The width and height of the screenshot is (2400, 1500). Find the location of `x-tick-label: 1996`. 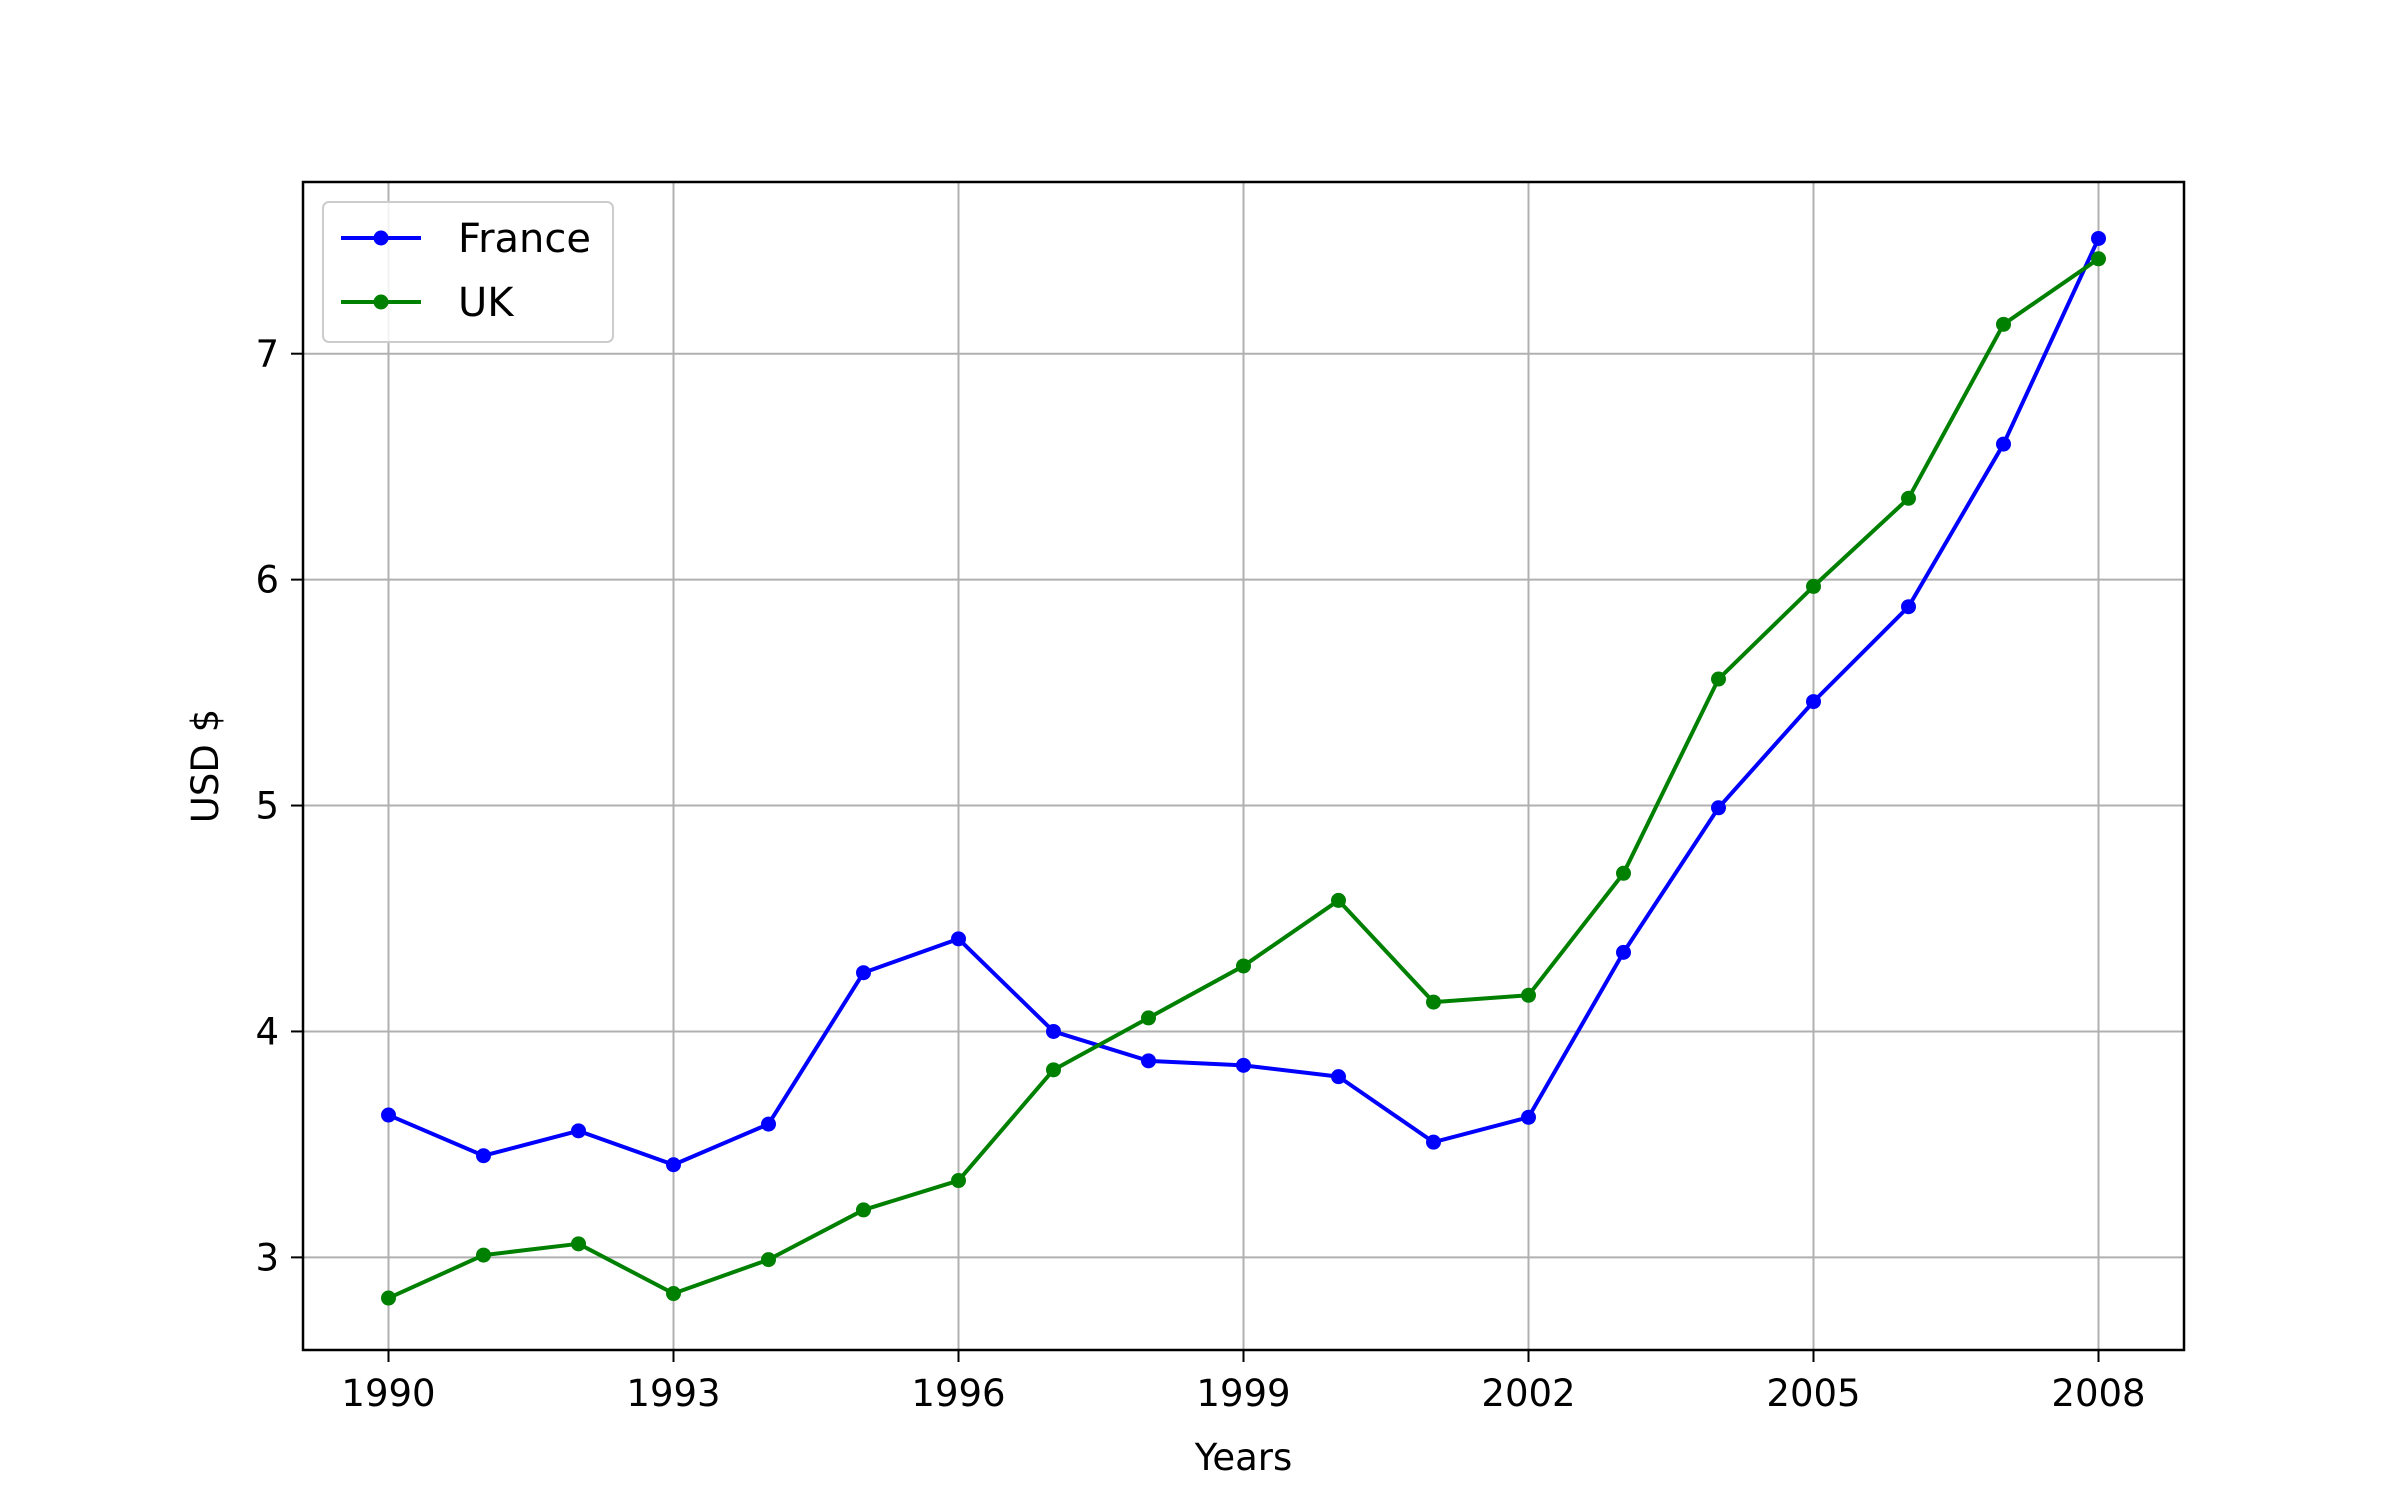

x-tick-label: 1996 is located at coordinates (958, 1393).